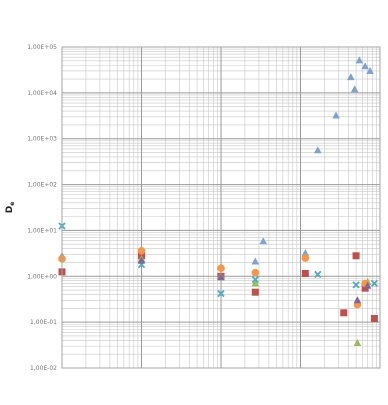 The width and height of the screenshot is (388, 405). Describe the element at coordinates (12, 204) in the screenshot. I see `y-axis-title-subscript: e` at that location.